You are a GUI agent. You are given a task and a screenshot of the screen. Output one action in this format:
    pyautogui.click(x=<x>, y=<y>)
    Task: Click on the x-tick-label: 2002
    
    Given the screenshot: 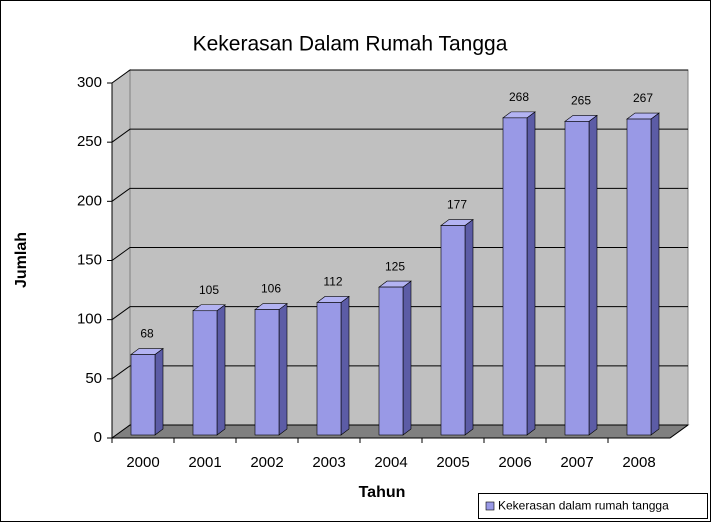 What is the action you would take?
    pyautogui.click(x=266, y=462)
    